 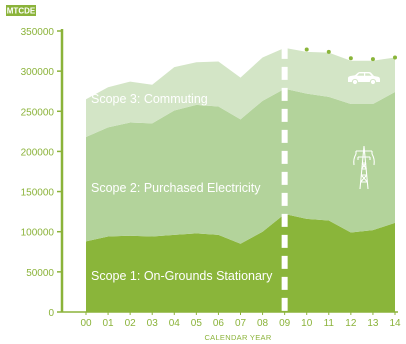 What do you see at coordinates (285, 323) in the screenshot?
I see `x-tick-label: 09` at bounding box center [285, 323].